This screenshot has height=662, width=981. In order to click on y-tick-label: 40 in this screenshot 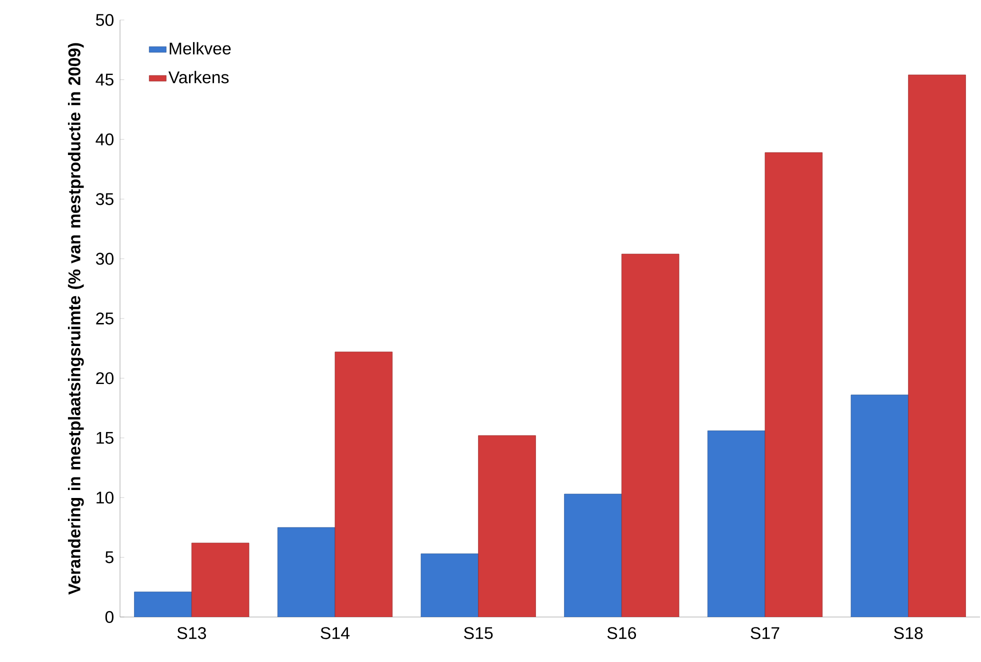, I will do `click(105, 139)`.